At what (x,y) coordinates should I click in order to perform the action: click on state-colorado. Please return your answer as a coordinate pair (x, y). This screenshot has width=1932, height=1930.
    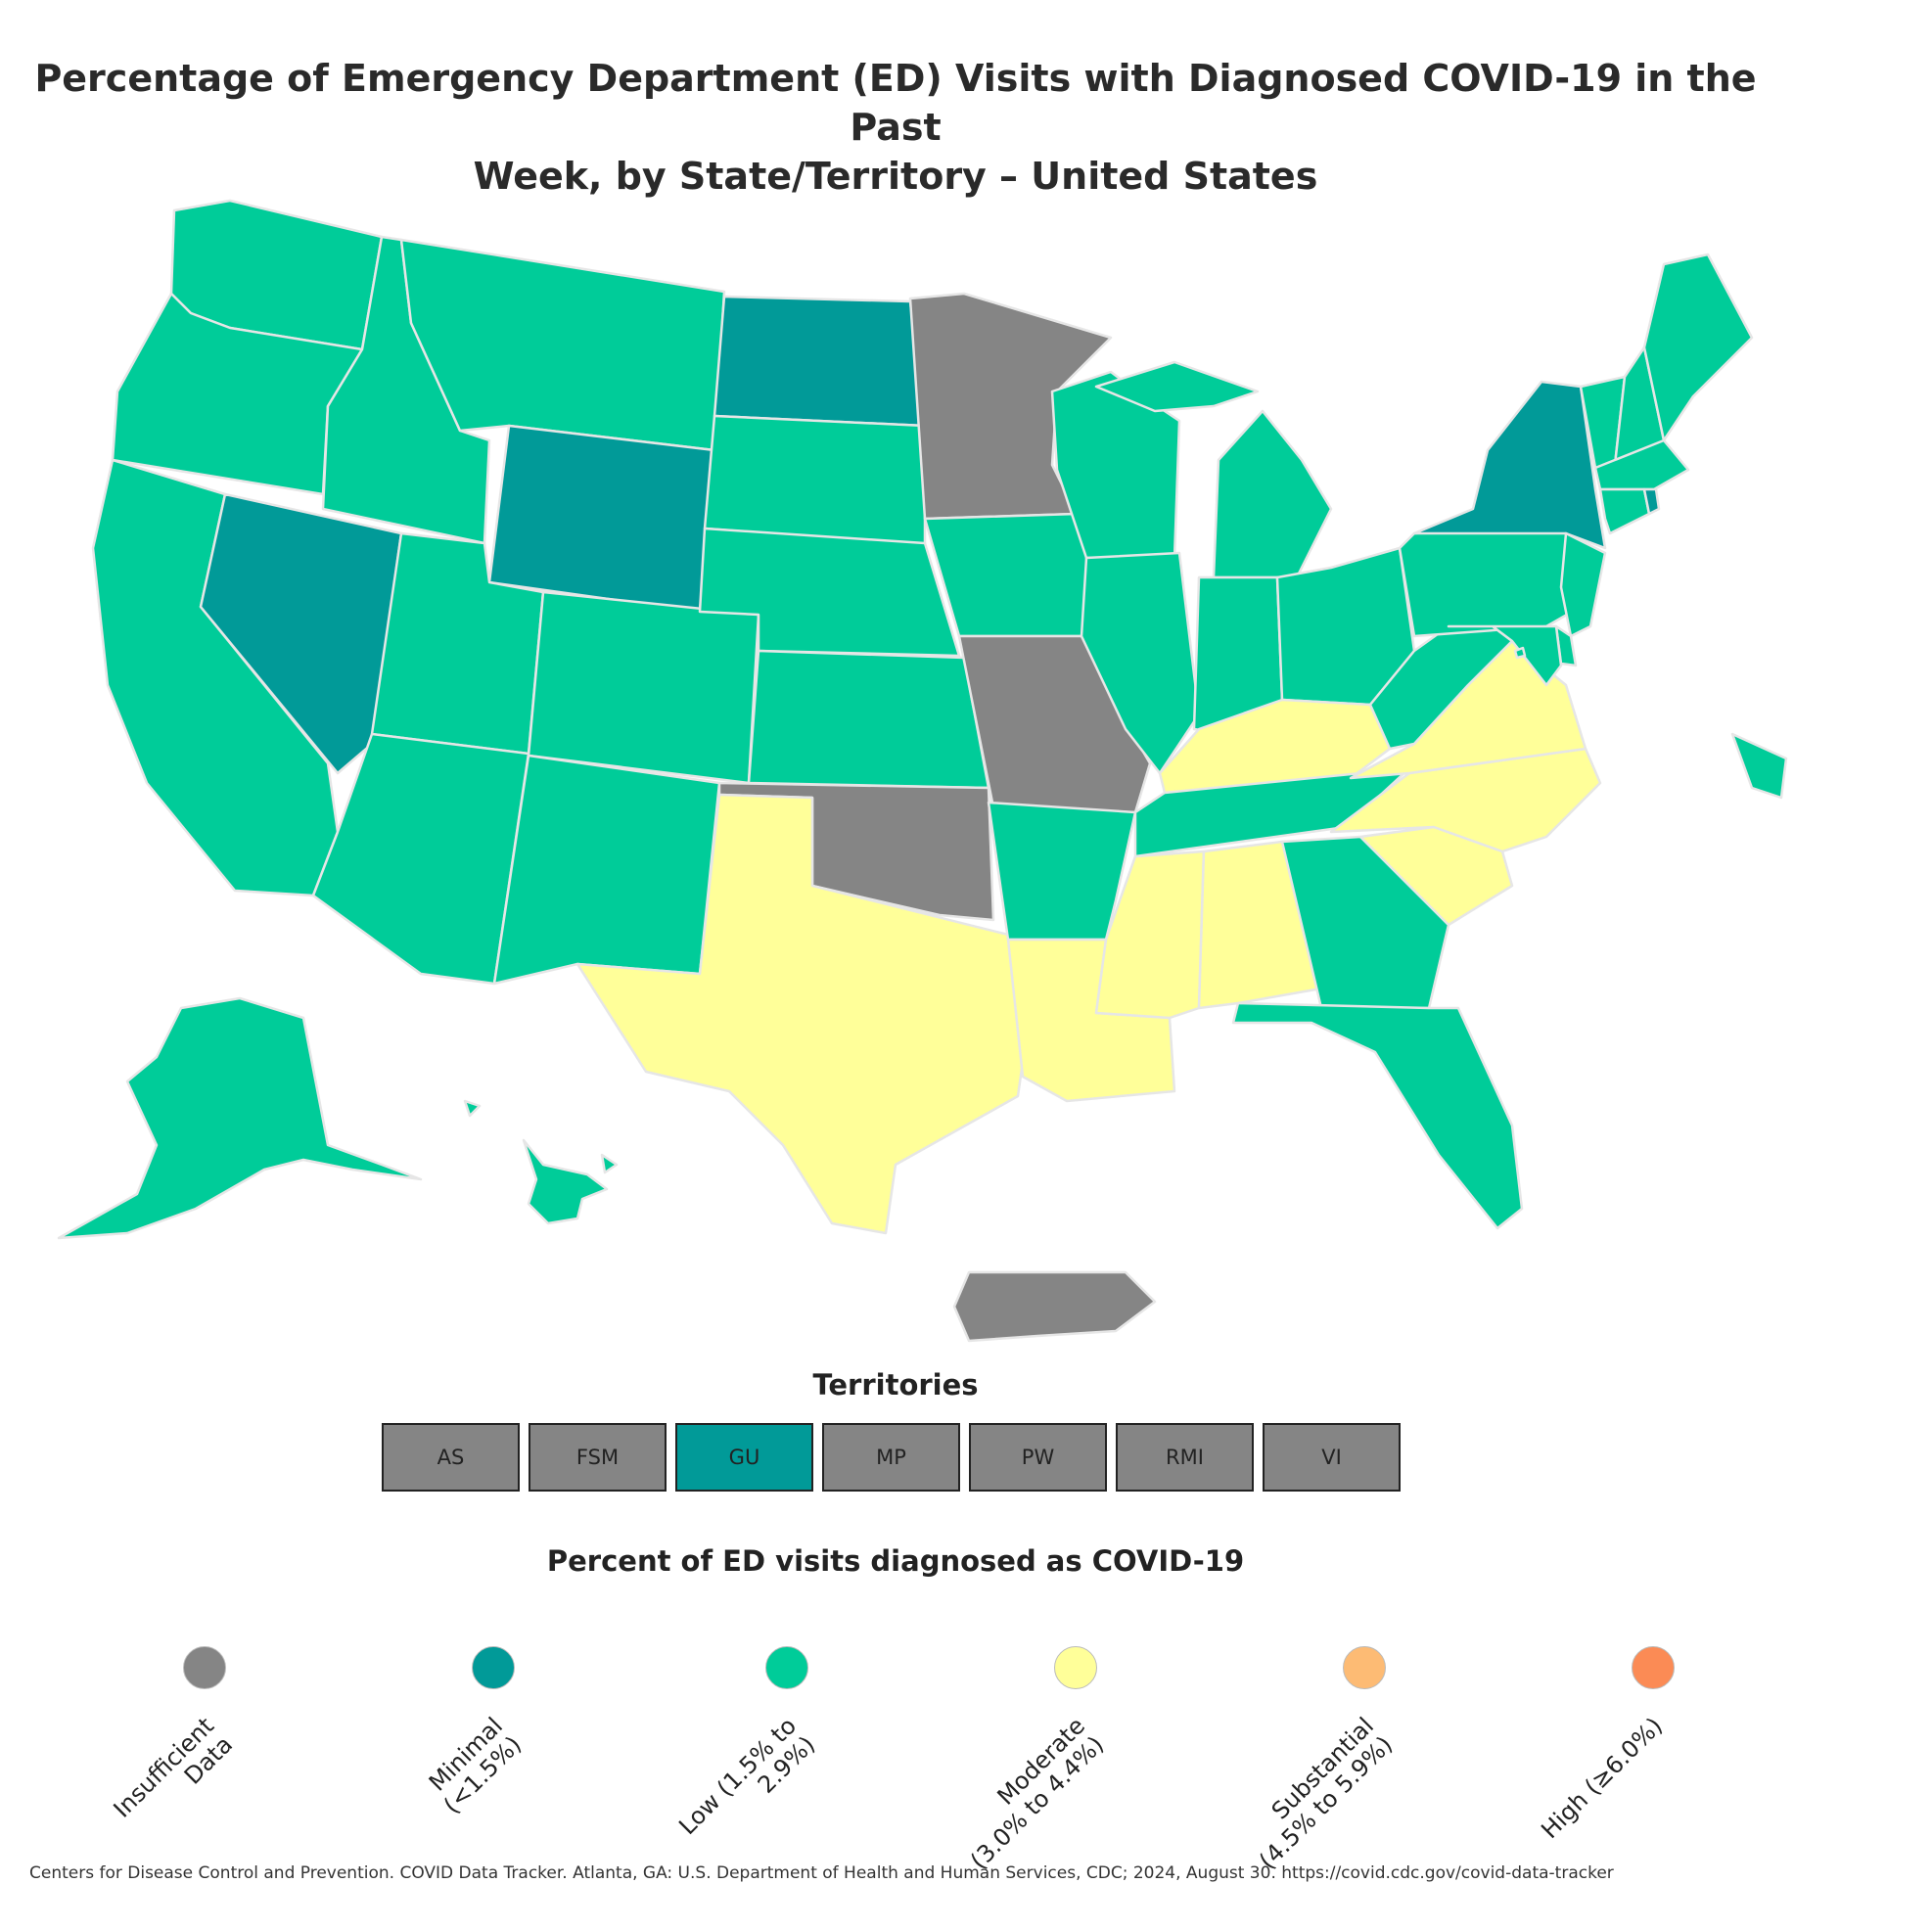
    Looking at the image, I should click on (643, 687).